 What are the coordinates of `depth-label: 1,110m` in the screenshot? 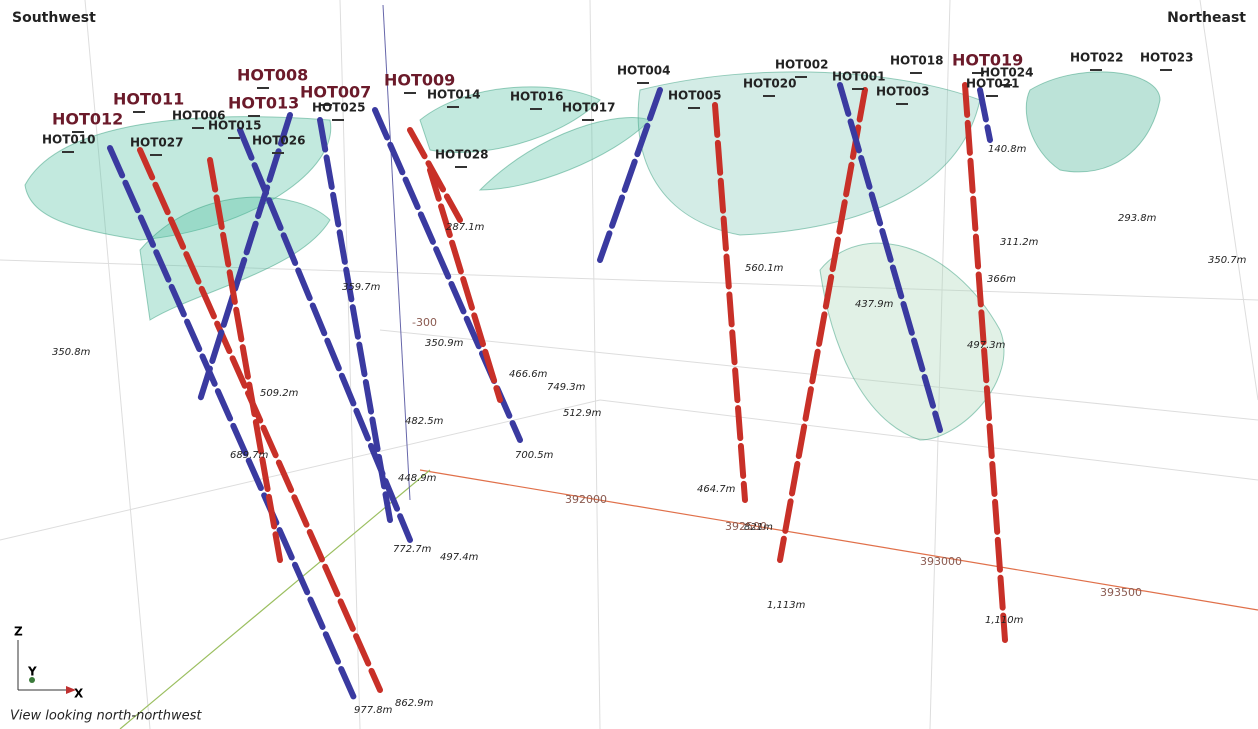 It's located at (1004, 620).